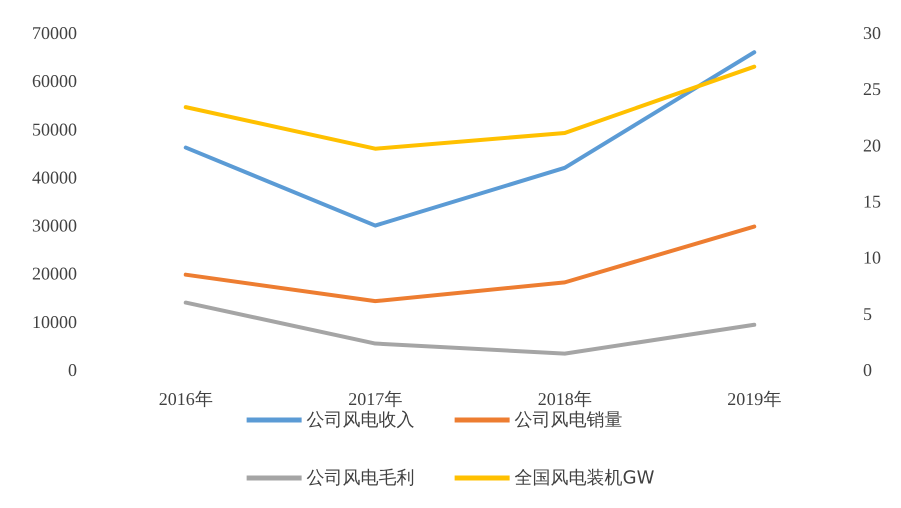  I want to click on y-tick-label: 10000, so click(54, 322).